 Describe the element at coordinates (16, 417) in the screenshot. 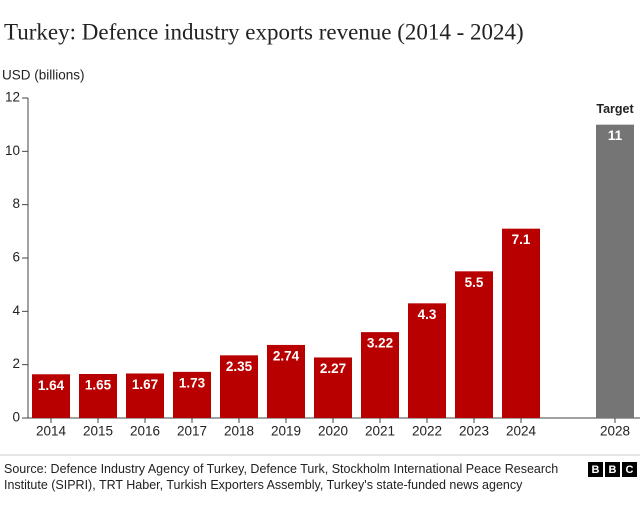

I see `y-tick-label: 0` at that location.